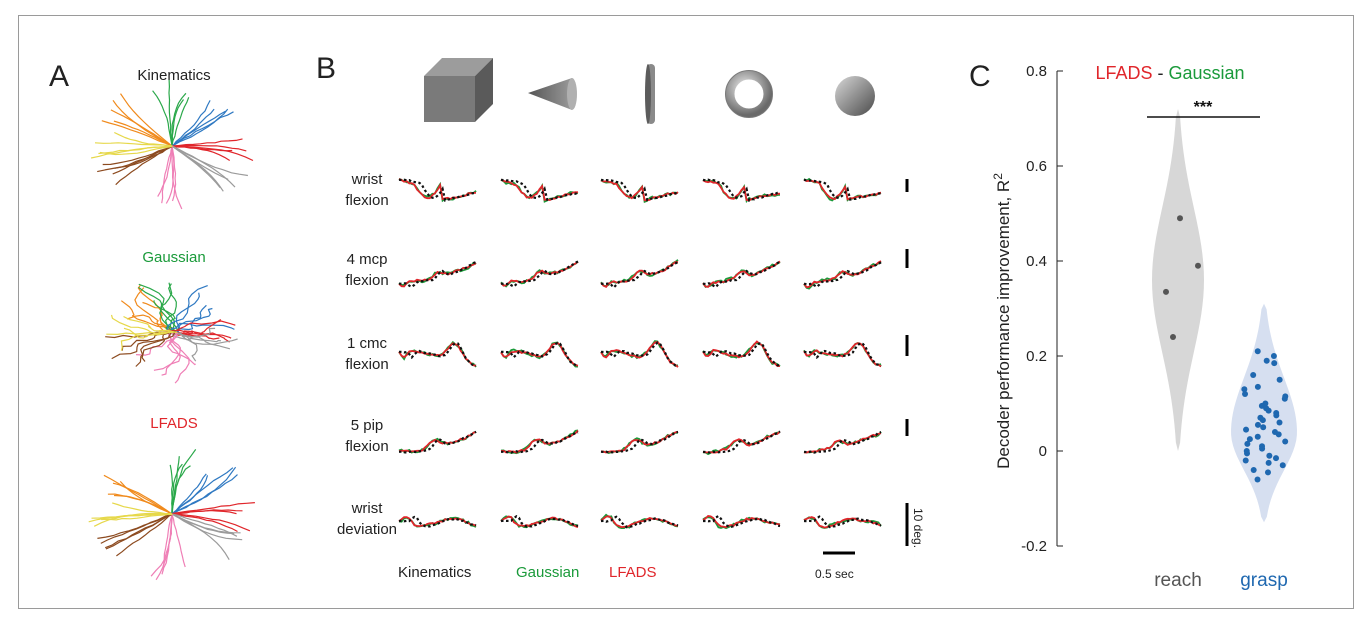  Describe the element at coordinates (367, 343) in the screenshot. I see `row-label-line1: 1 cmc` at that location.